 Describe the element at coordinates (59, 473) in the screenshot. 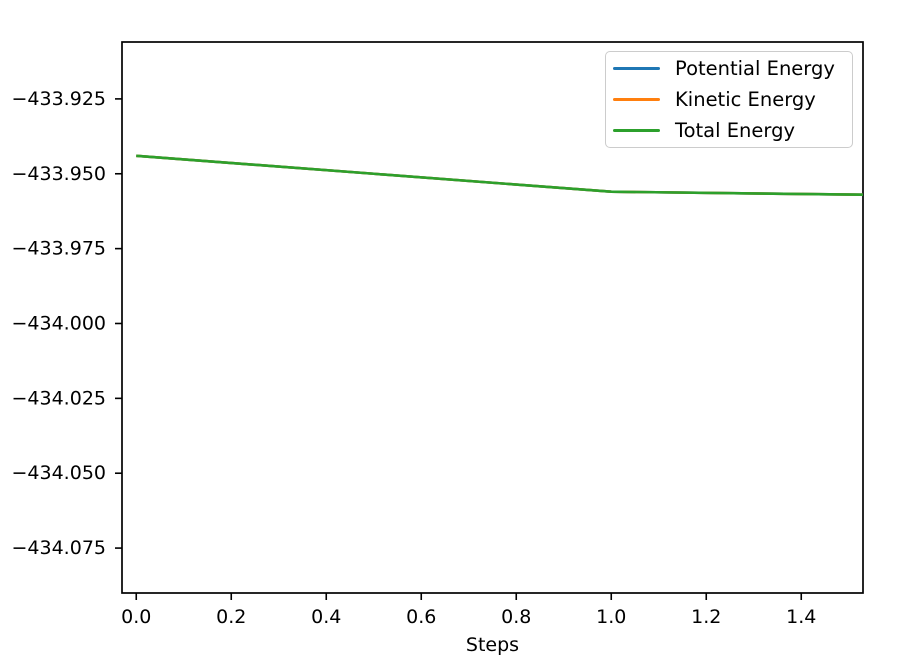

I see `y-axis-tick-label: −434.050` at that location.